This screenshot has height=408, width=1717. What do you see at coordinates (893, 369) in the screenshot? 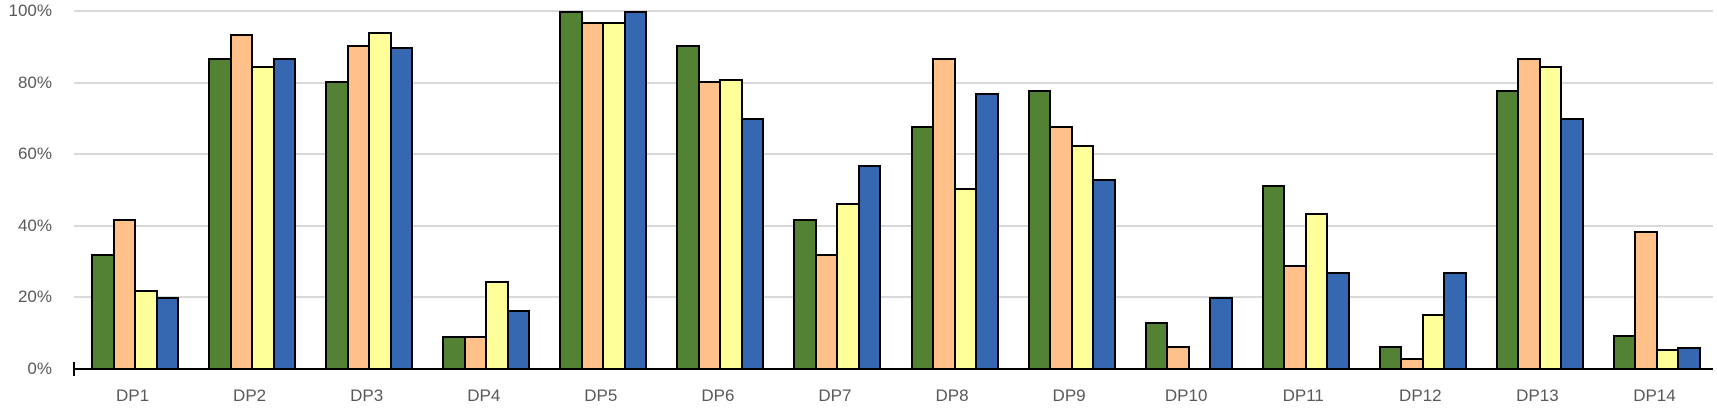
I see `x-axis-line` at bounding box center [893, 369].